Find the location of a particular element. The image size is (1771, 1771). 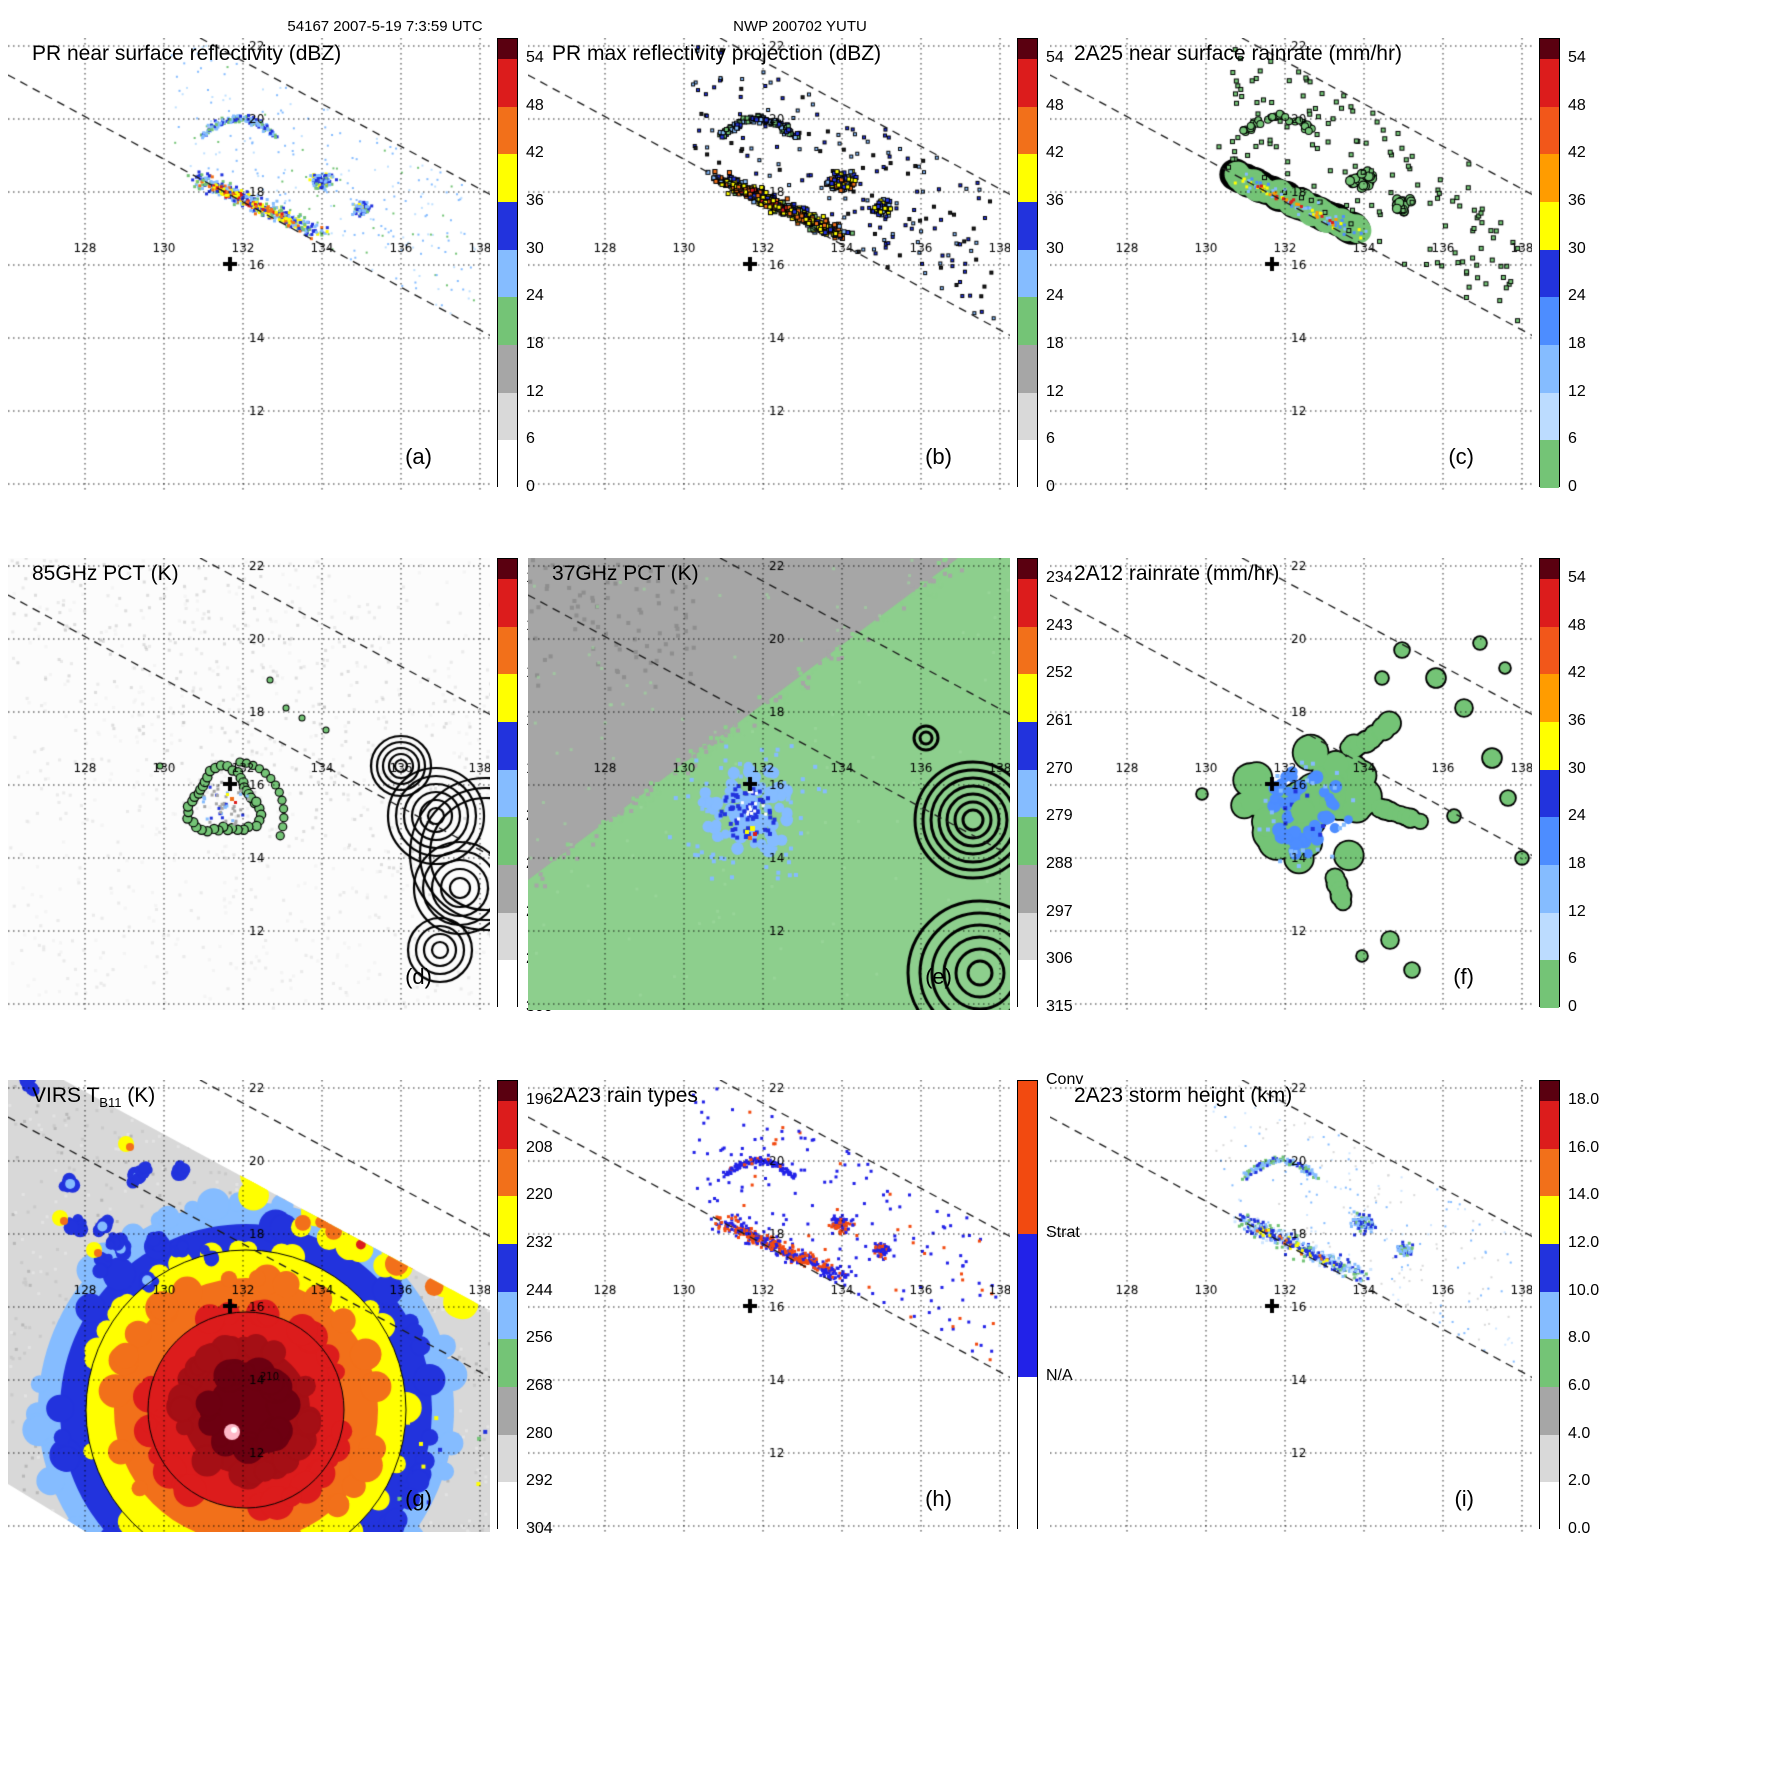

map-a: PR near surface reflectivity (dBZ) (a) is located at coordinates (249, 264).